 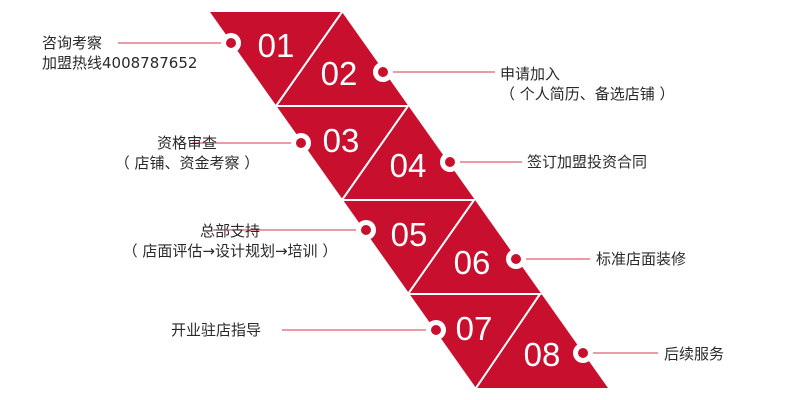 What do you see at coordinates (587, 94) in the screenshot?
I see `step-02-note: （ 个人简历、备选店铺 ）` at bounding box center [587, 94].